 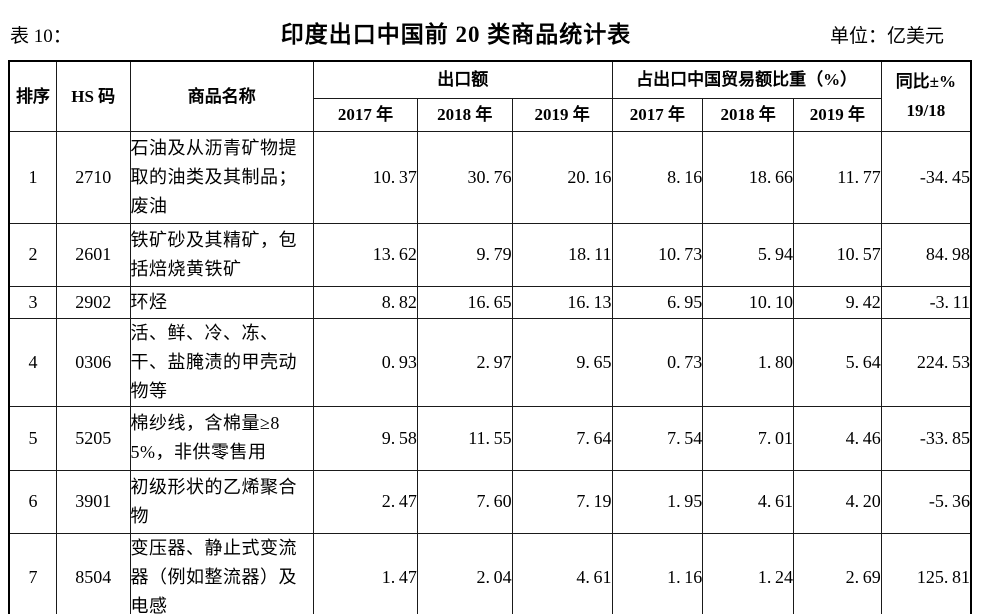 I want to click on share-2017-cell: 6. 95, so click(x=657, y=302).